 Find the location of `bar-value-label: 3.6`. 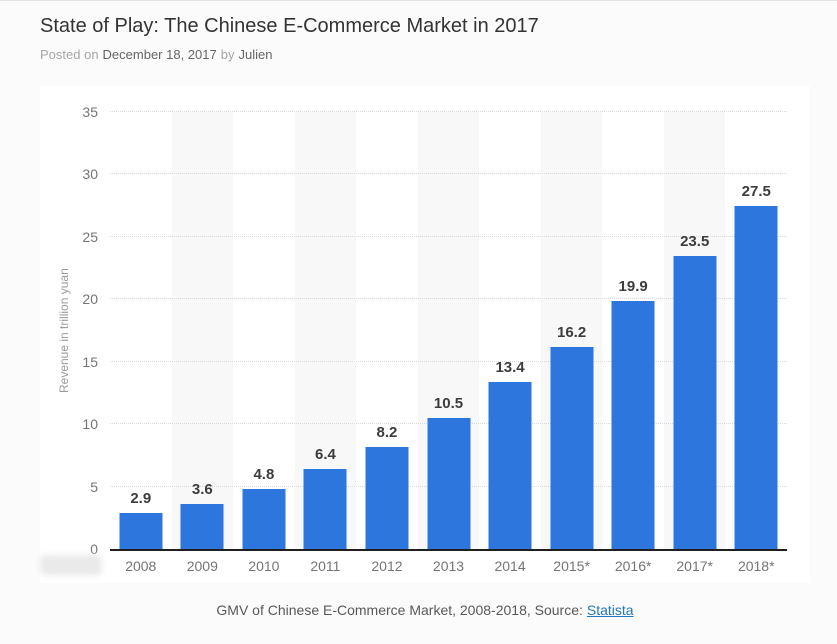

bar-value-label: 3.6 is located at coordinates (202, 490).